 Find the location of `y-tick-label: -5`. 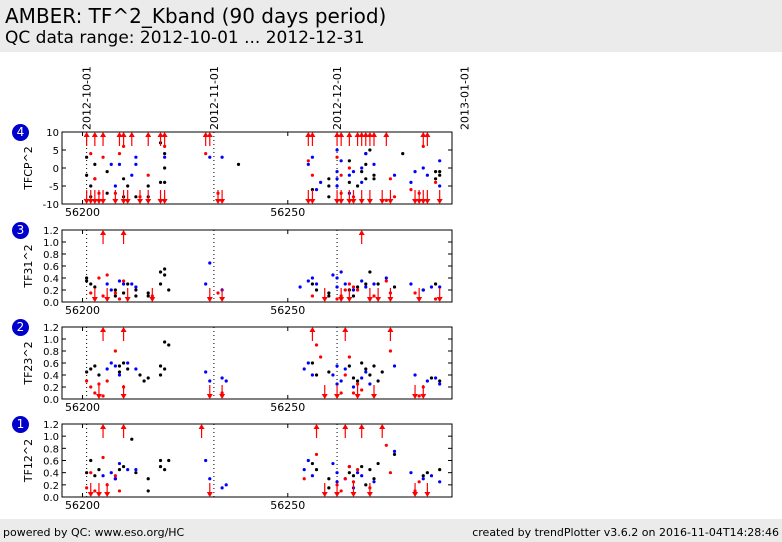

y-tick-label: -5 is located at coordinates (54, 187).